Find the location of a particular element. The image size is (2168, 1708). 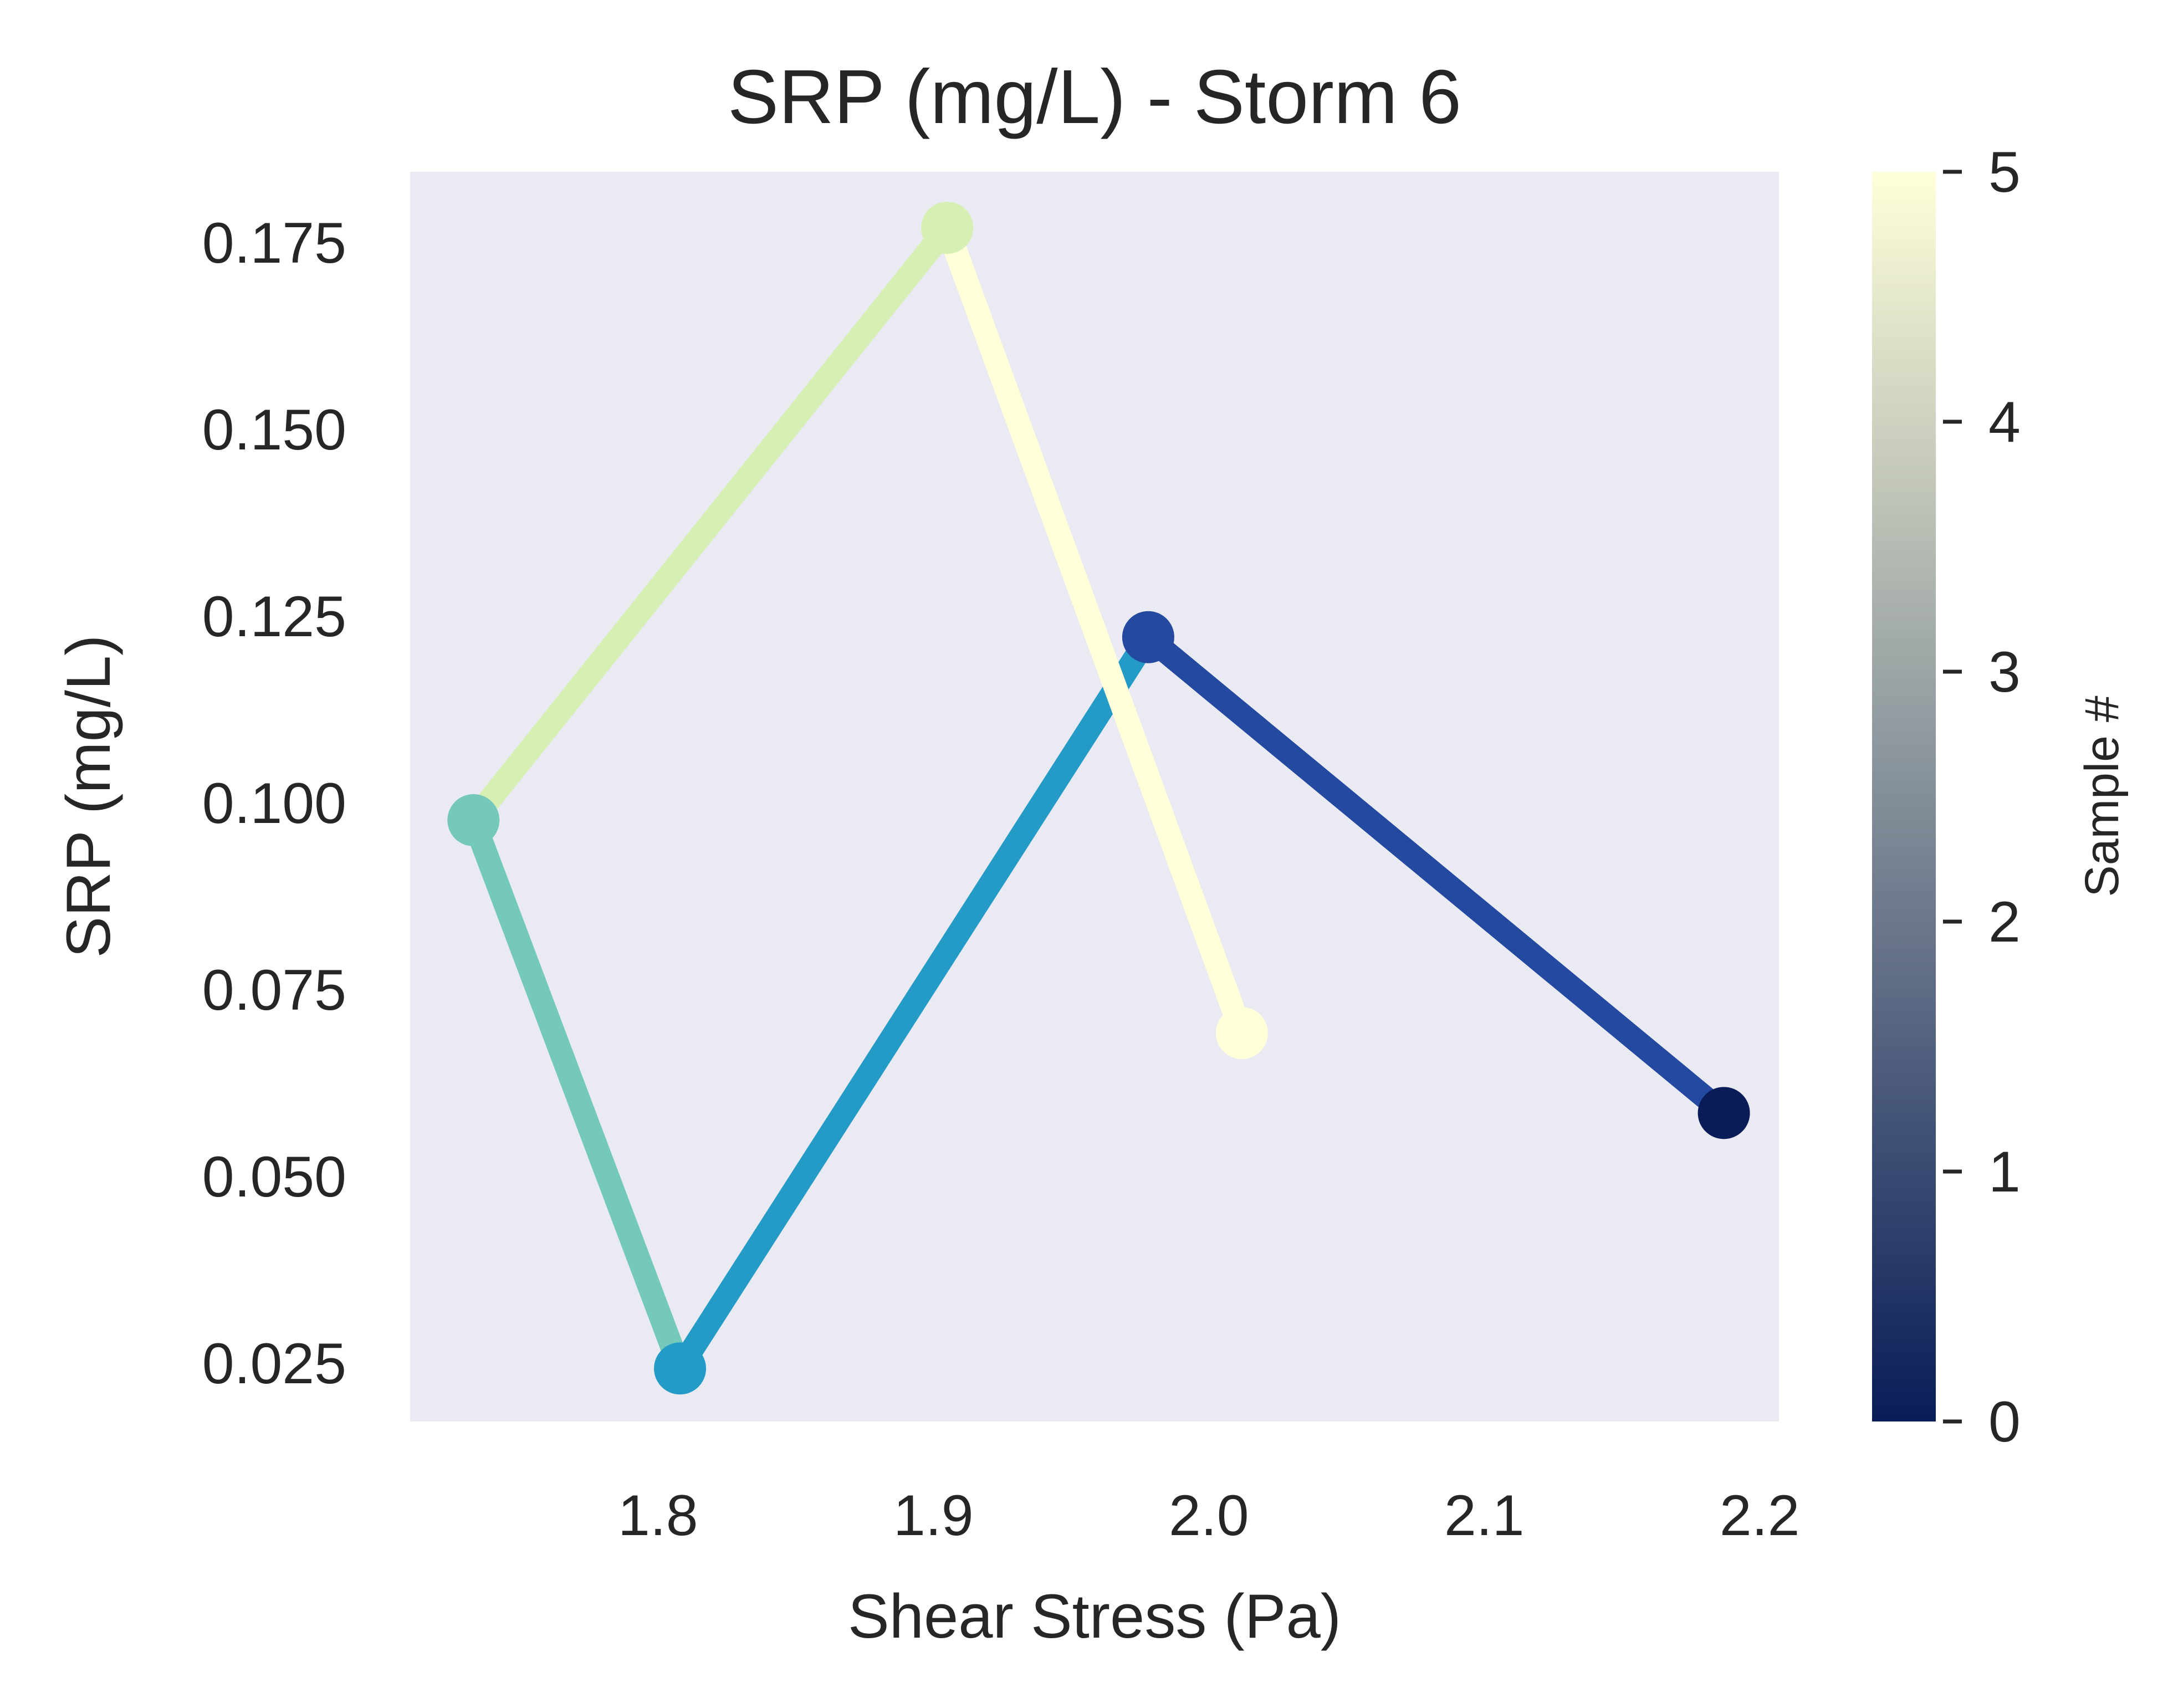

chart-title: SRP (mg/L) - Storm 6 is located at coordinates (1094, 97).